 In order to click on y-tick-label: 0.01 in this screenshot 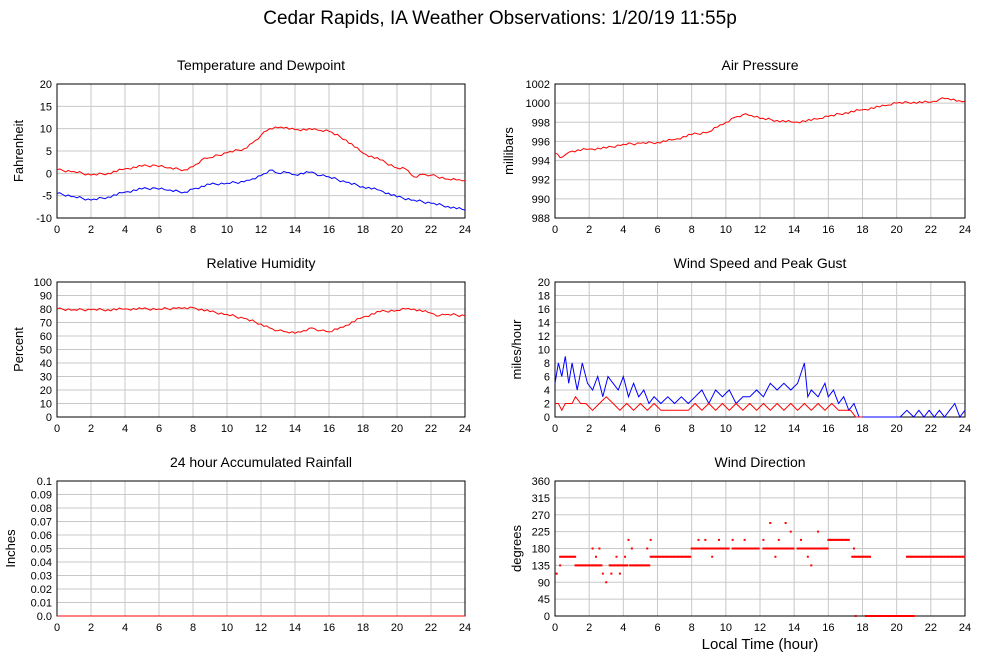, I will do `click(41, 604)`.